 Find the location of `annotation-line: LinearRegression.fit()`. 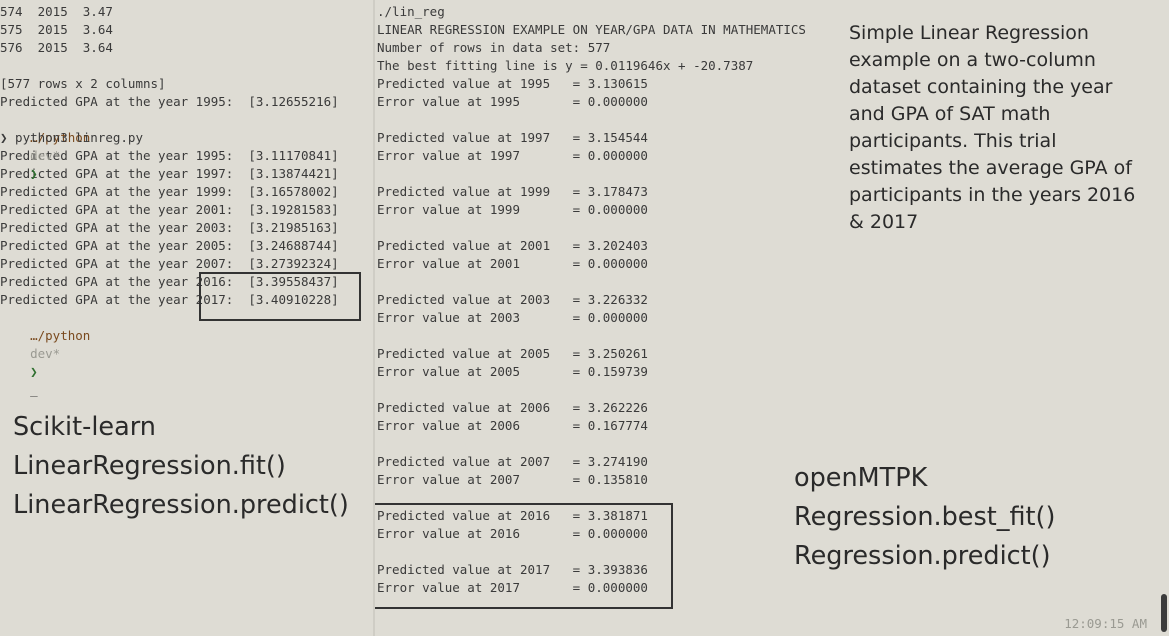

annotation-line: LinearRegression.fit() is located at coordinates (149, 466).